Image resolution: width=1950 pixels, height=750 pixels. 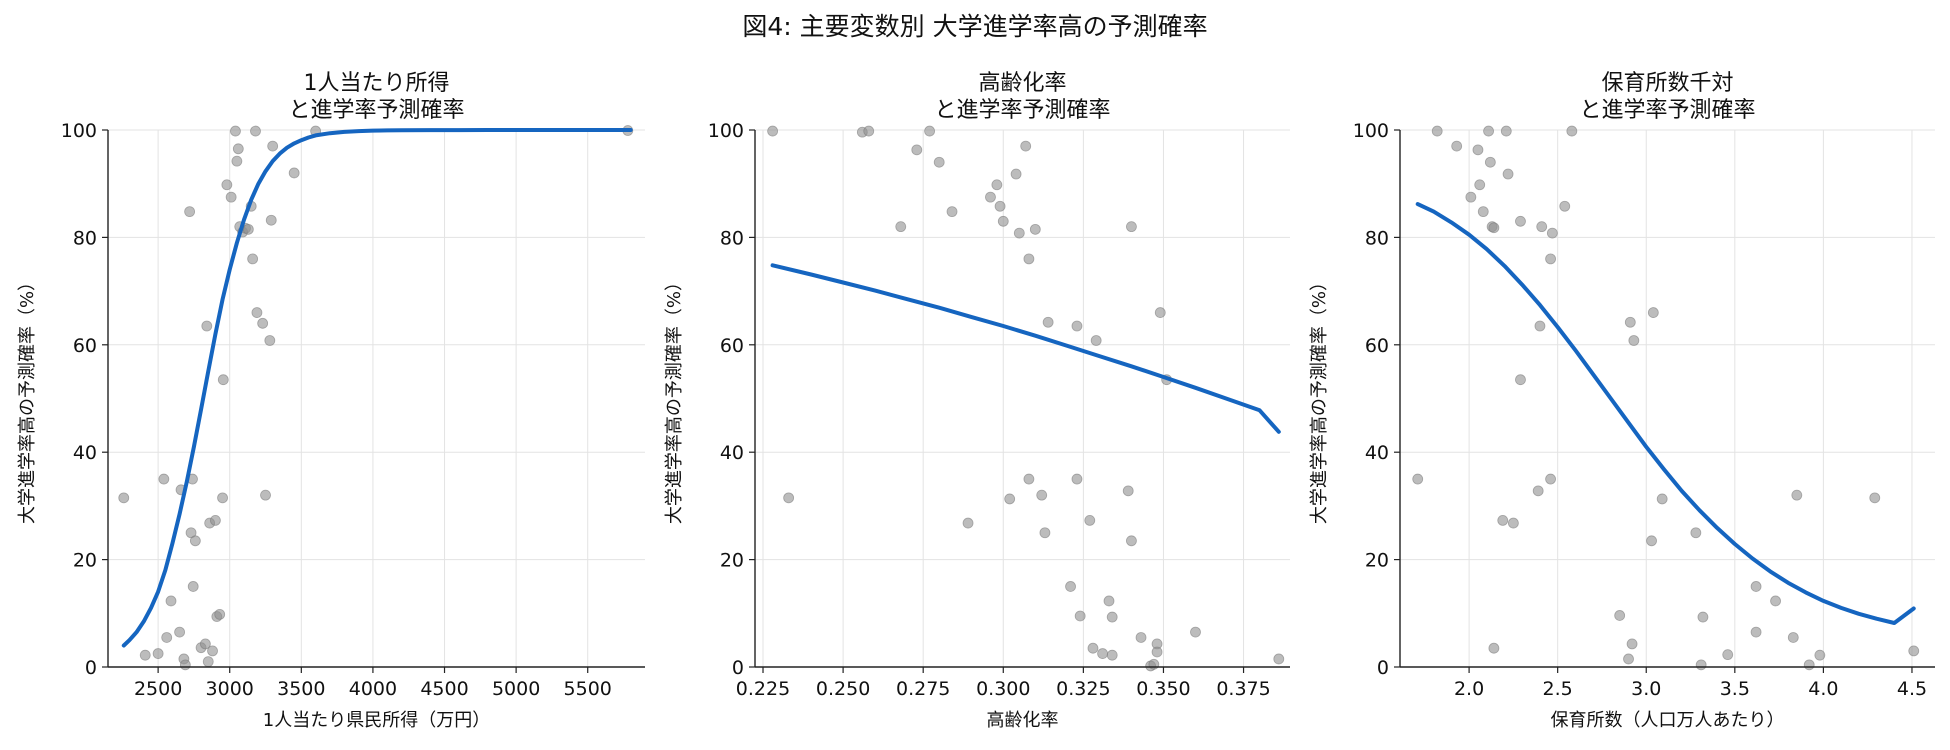 I want to click on x-tick-label: 2500, so click(x=158, y=689).